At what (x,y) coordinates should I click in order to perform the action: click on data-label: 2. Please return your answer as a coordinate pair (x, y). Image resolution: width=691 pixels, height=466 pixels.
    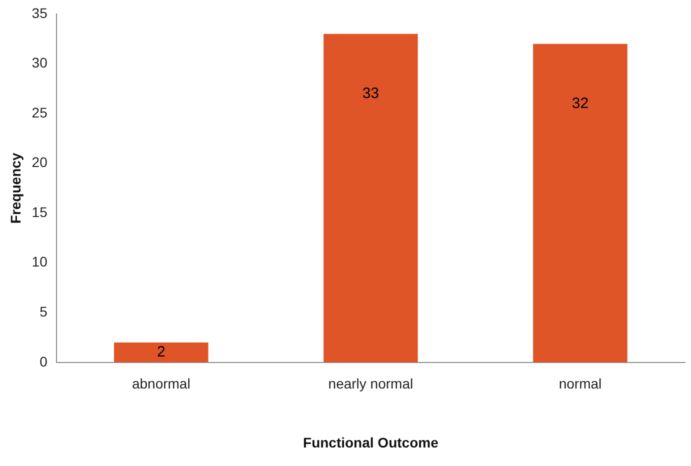
    Looking at the image, I should click on (161, 352).